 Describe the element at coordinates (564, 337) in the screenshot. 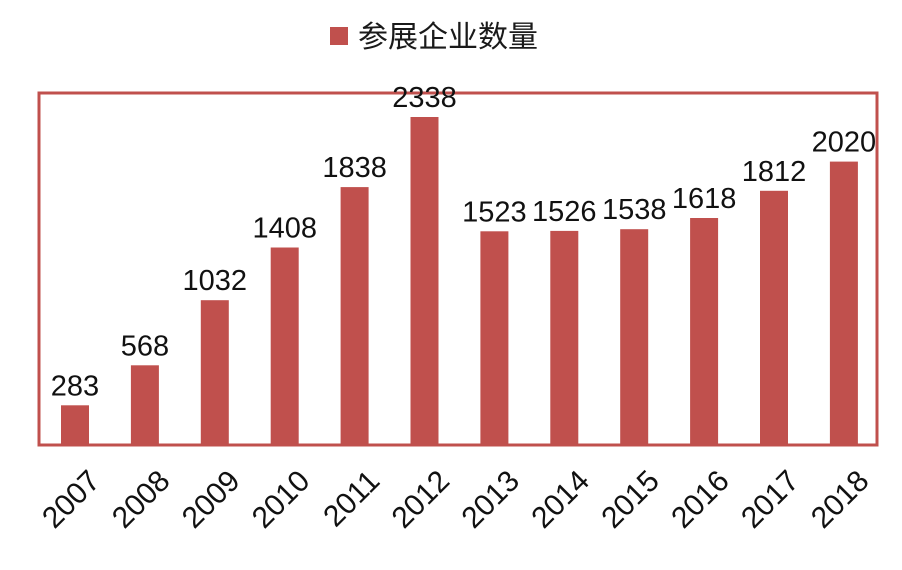

I see `bar-2014` at that location.